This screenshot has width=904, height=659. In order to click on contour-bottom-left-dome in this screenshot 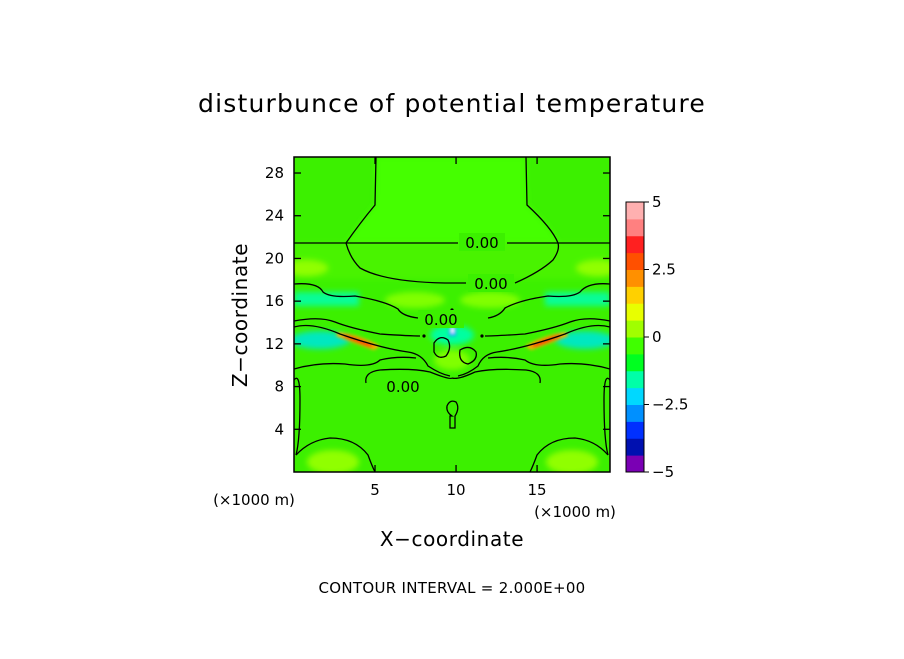, I will do `click(335, 454)`.